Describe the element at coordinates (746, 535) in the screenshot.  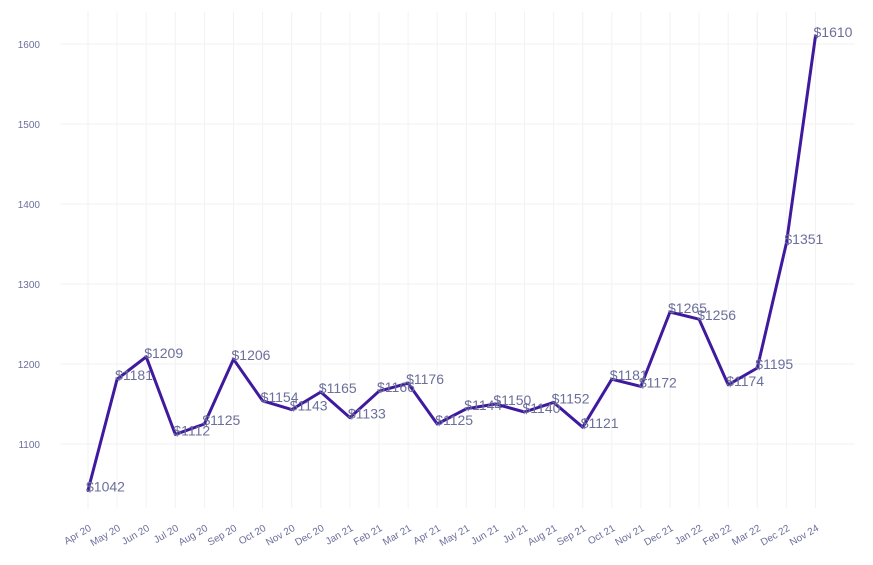
I see `x-tick-label: Mar 22` at that location.